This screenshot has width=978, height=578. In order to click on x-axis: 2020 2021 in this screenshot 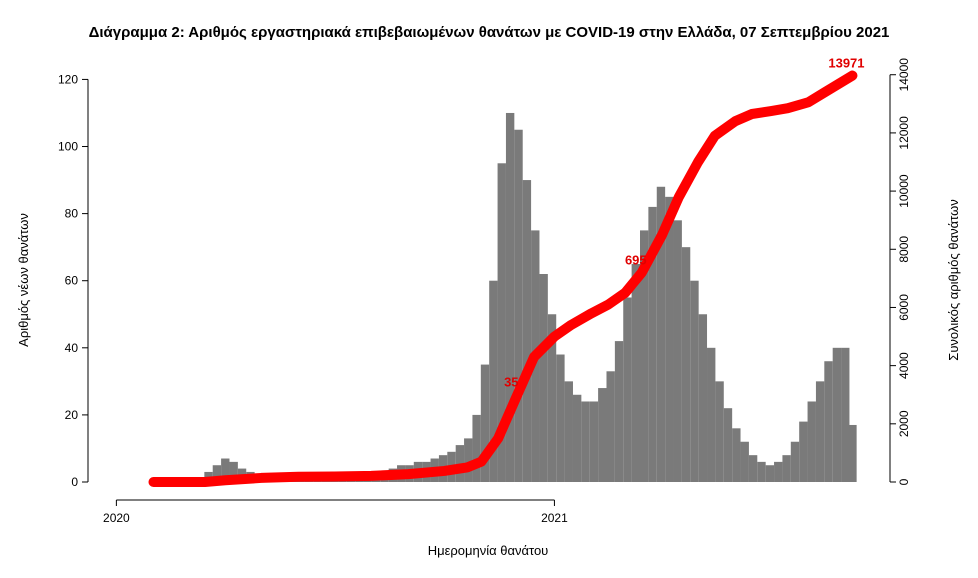, I will do `click(335, 512)`.